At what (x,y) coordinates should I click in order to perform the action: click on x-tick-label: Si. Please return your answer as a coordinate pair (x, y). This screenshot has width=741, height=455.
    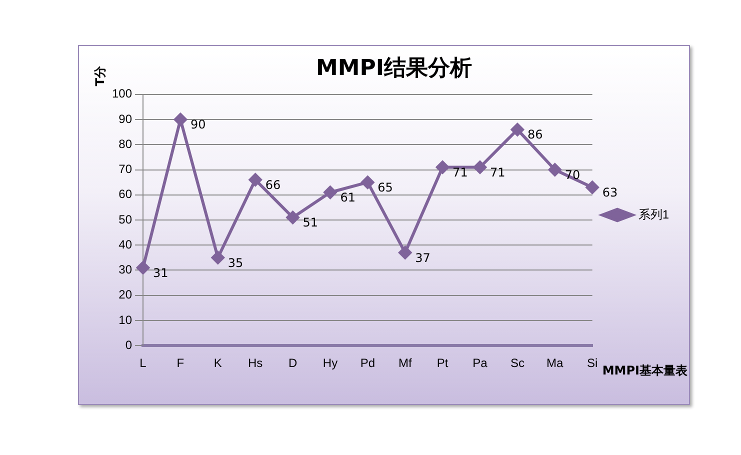
    Looking at the image, I should click on (592, 363).